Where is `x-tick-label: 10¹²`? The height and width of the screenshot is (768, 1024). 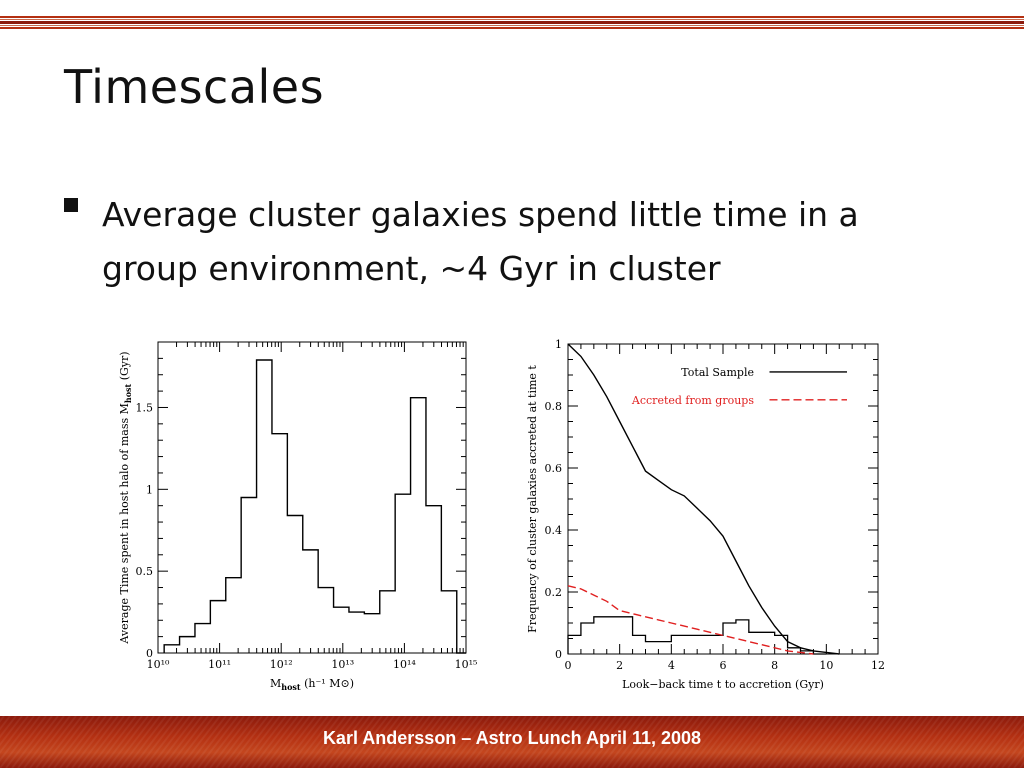 x-tick-label: 10¹² is located at coordinates (281, 664).